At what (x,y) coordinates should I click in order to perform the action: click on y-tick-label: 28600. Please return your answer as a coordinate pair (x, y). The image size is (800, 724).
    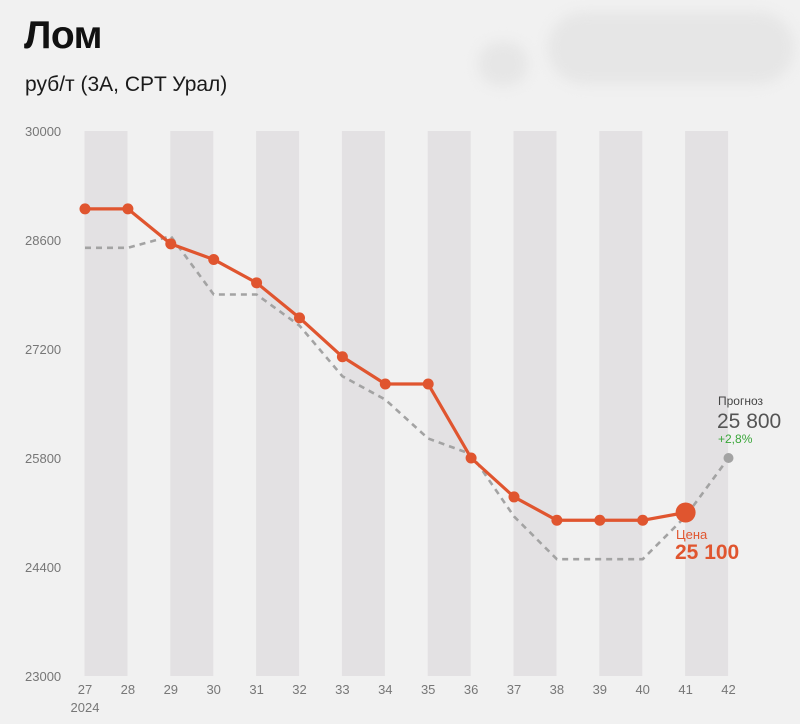
    Looking at the image, I should click on (43, 240).